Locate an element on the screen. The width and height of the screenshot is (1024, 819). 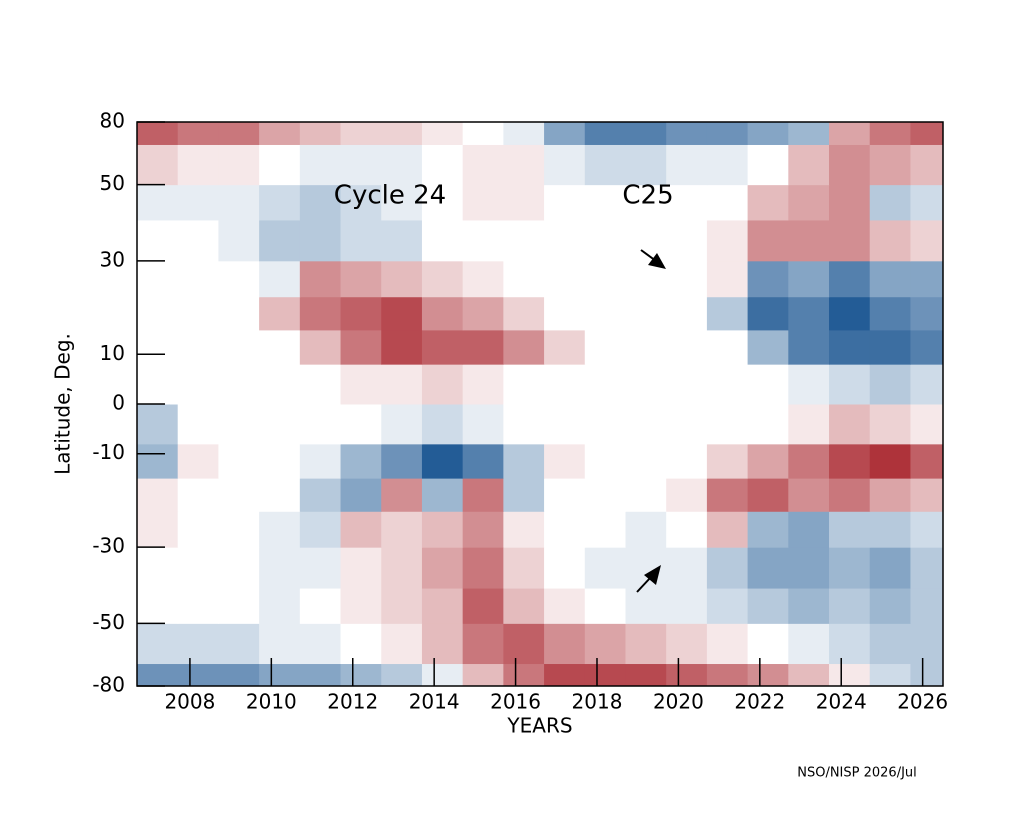
y-tick-label: 10 is located at coordinates (112, 353).